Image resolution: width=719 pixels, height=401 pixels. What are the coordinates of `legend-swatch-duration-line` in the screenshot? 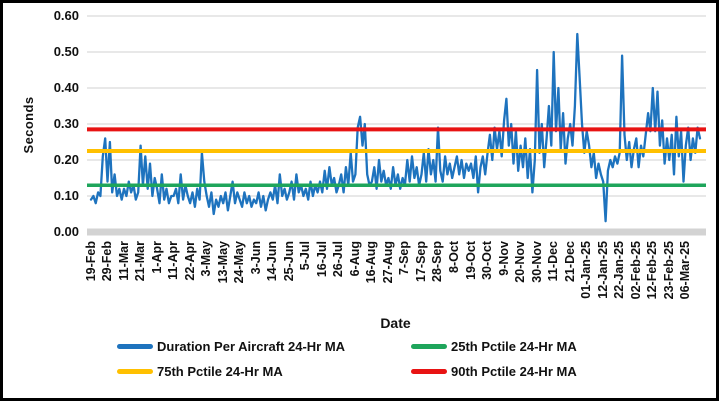 It's located at (135, 346).